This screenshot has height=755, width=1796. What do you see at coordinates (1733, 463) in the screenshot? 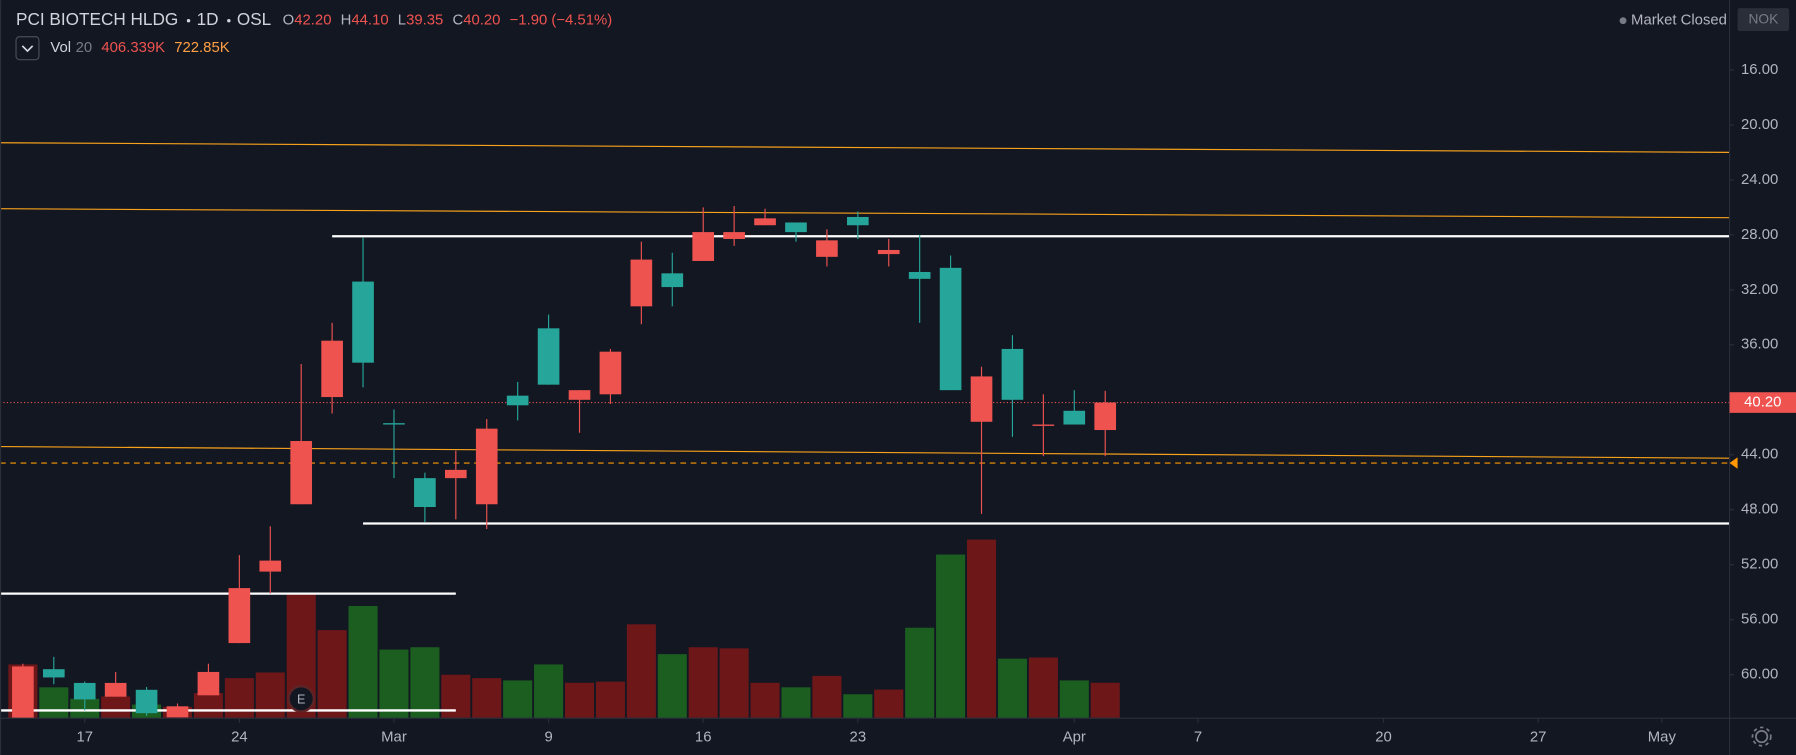
I see `alert-marker` at bounding box center [1733, 463].